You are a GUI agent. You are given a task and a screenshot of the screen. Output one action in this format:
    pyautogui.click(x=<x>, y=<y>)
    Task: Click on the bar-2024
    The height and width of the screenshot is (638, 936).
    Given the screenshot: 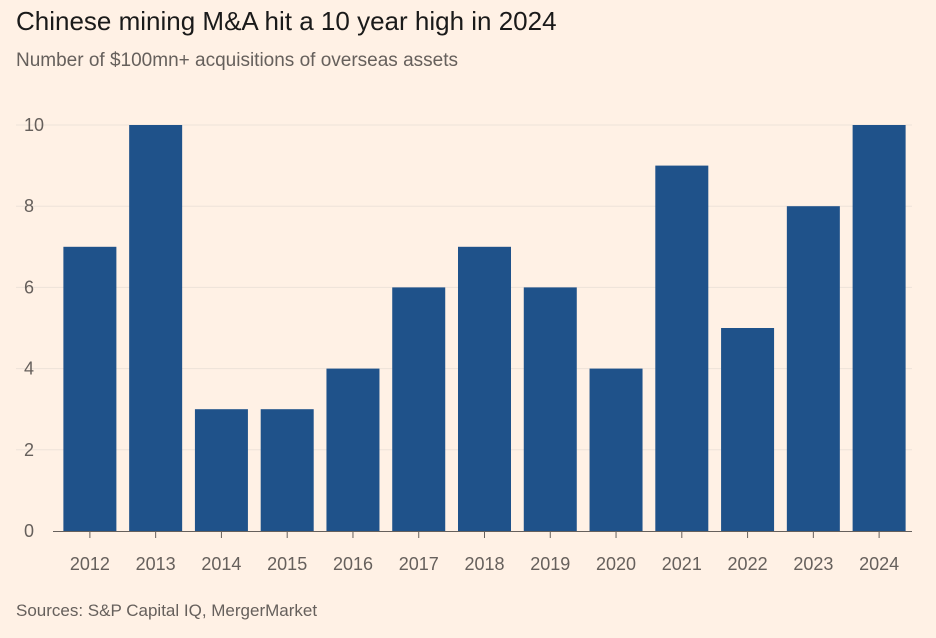 What is the action you would take?
    pyautogui.click(x=879, y=328)
    